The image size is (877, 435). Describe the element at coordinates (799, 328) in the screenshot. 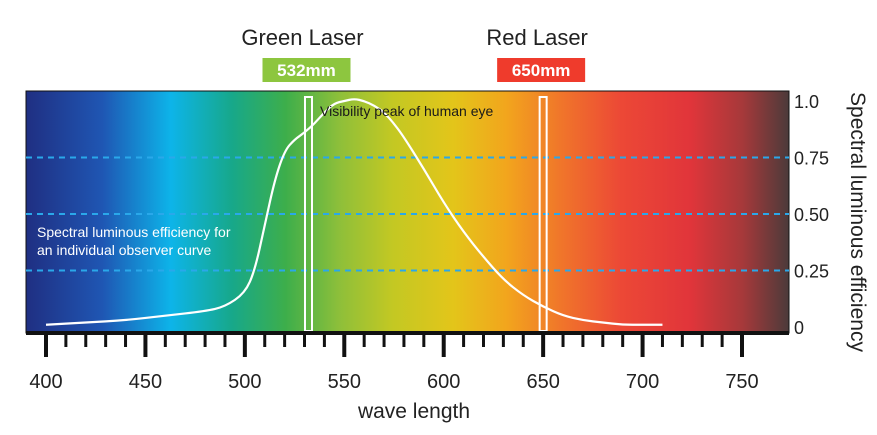

I see `y-tick-label: 0` at that location.